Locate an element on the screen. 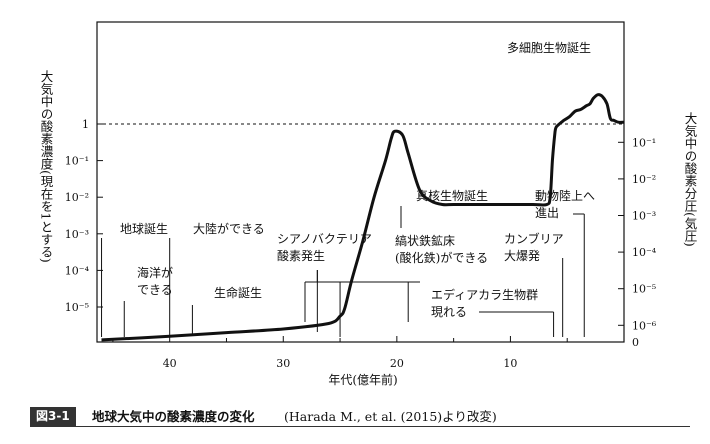 This screenshot has width=710, height=444. figure-number: 図3-1 is located at coordinates (53, 416).